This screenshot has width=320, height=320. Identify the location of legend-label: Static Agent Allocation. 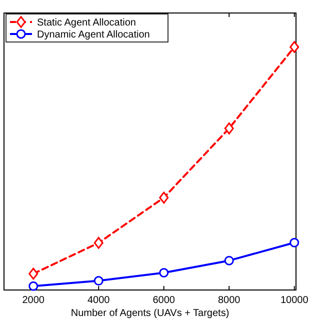
(86, 23).